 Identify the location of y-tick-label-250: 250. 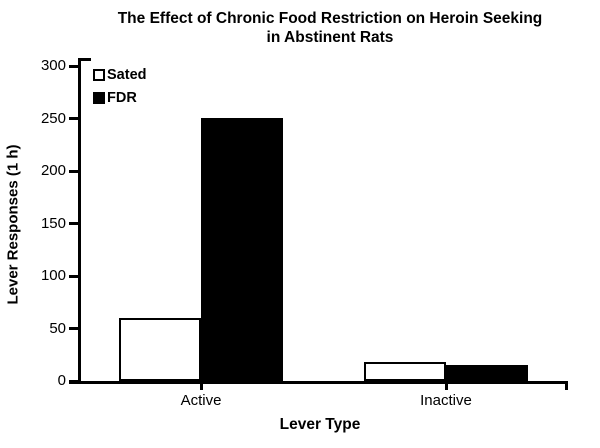
(53, 118).